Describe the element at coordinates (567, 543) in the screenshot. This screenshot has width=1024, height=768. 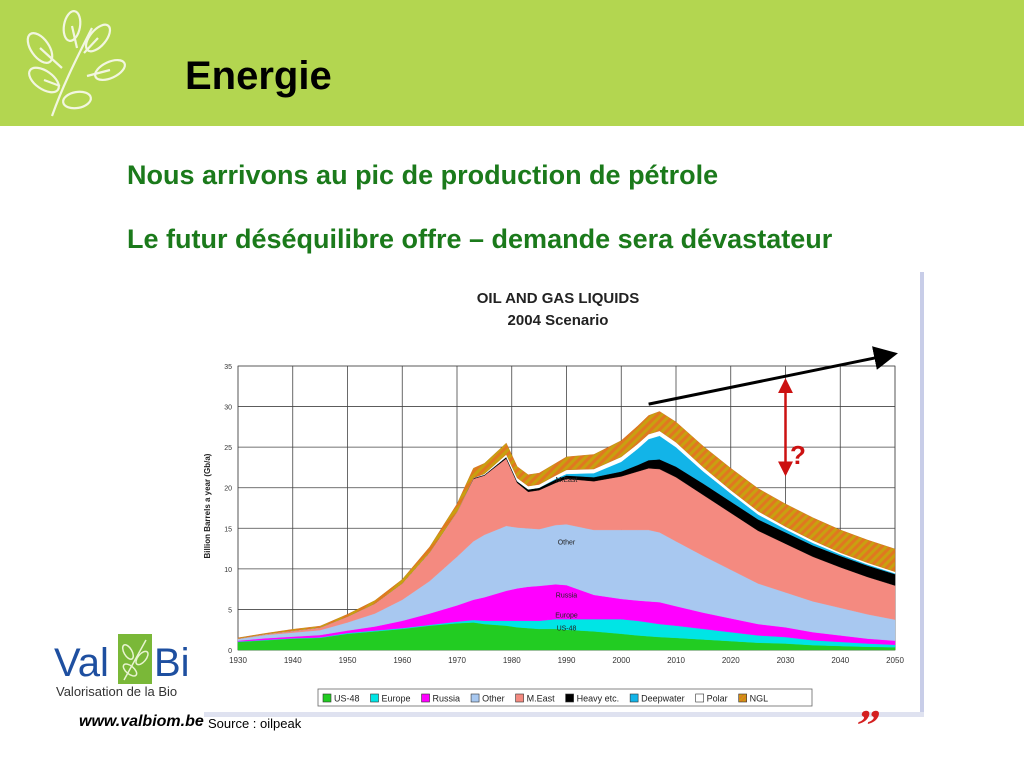
I see `area-label: Other` at that location.